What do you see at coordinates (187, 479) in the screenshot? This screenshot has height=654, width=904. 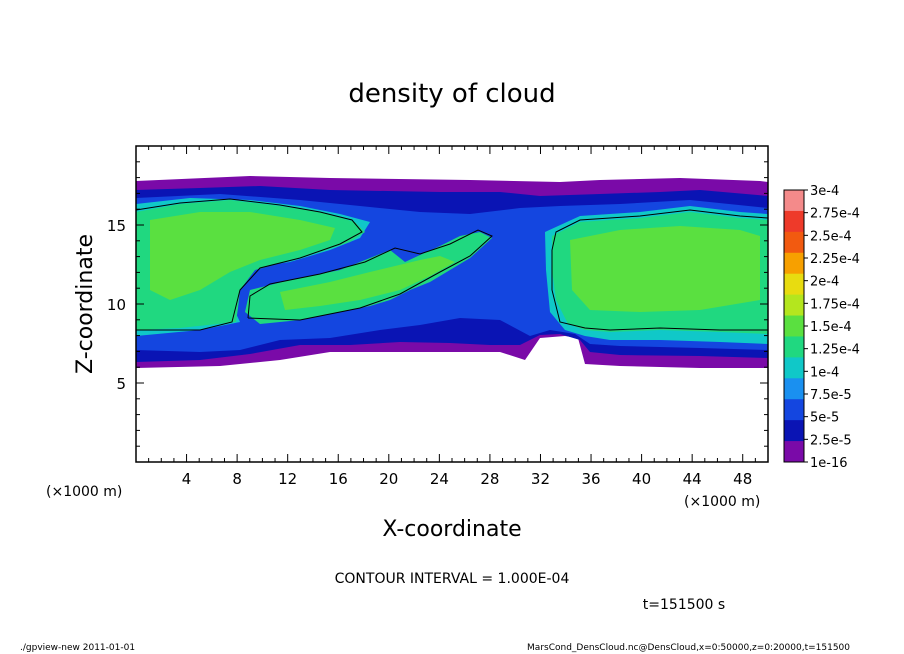 I see `x-tick-label: 4` at bounding box center [187, 479].